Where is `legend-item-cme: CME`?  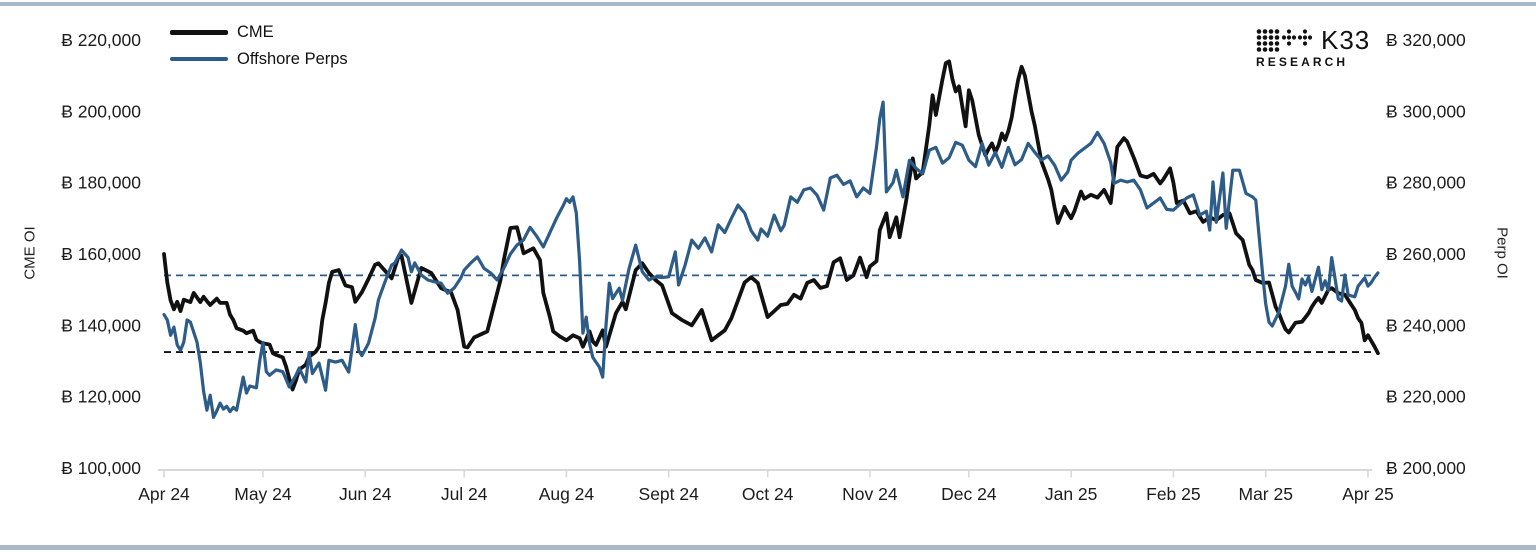 legend-item-cme: CME is located at coordinates (259, 32).